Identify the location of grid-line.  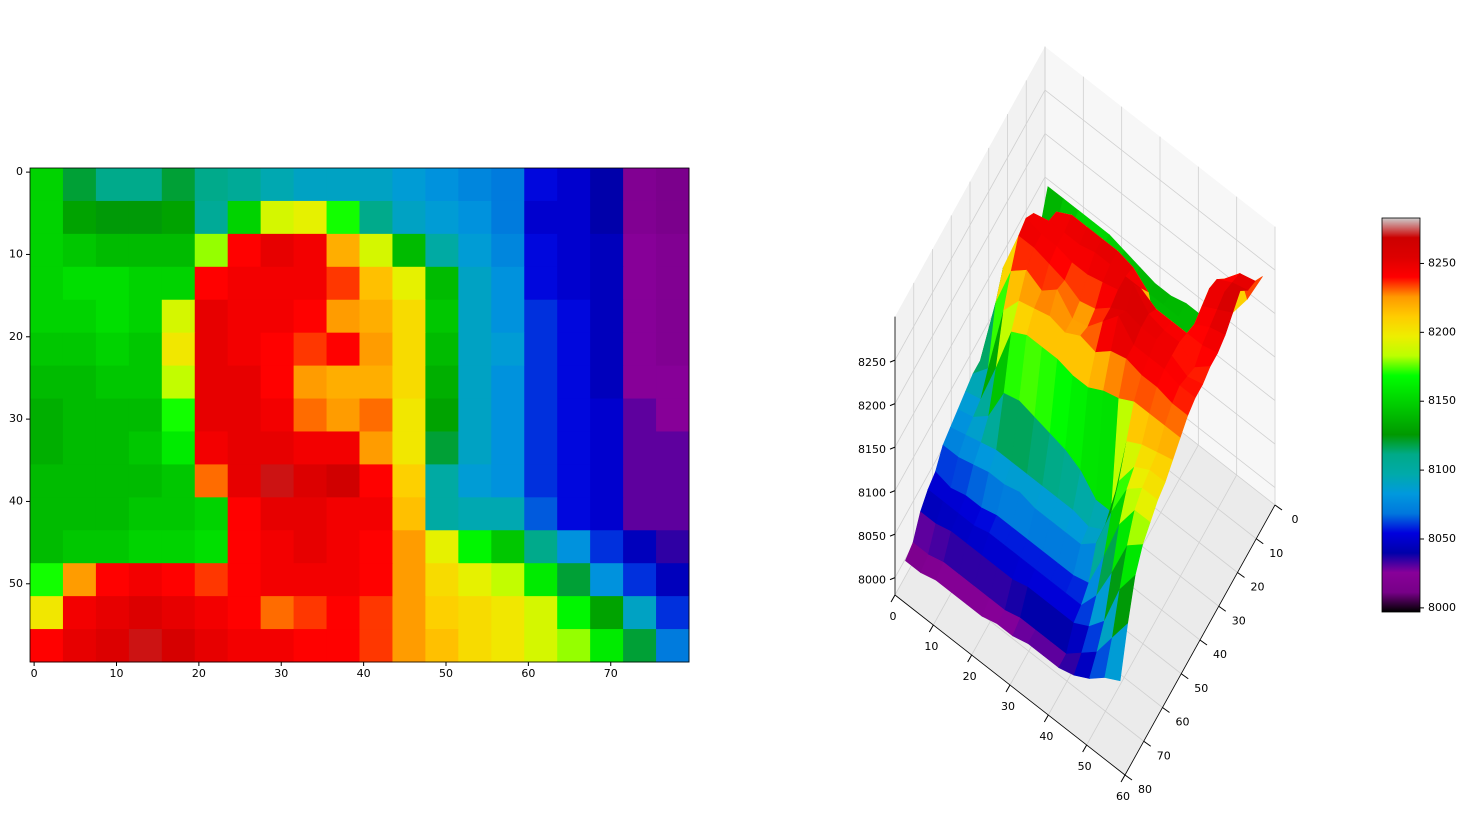
(970, 225).